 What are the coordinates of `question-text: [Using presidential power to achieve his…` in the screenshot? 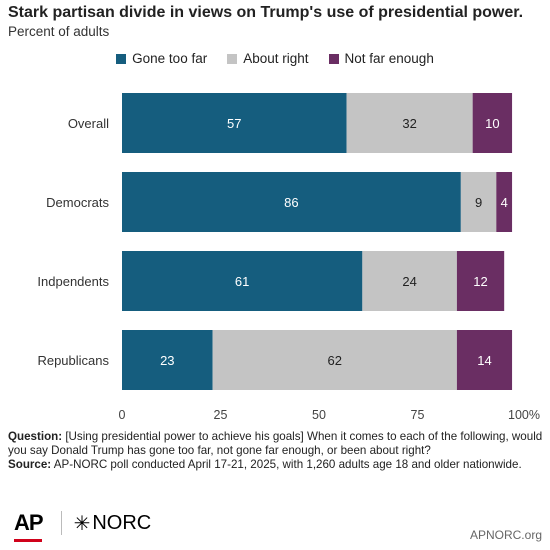 It's located at (275, 443).